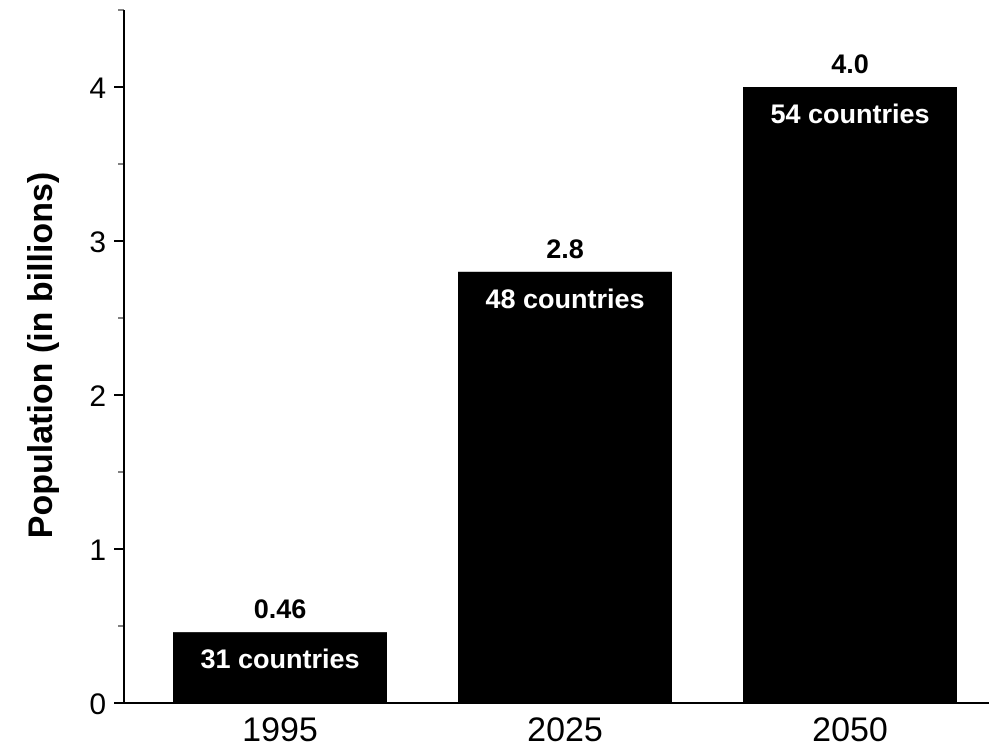  I want to click on y-axis-label-group: Population (in billions), so click(41, 355).